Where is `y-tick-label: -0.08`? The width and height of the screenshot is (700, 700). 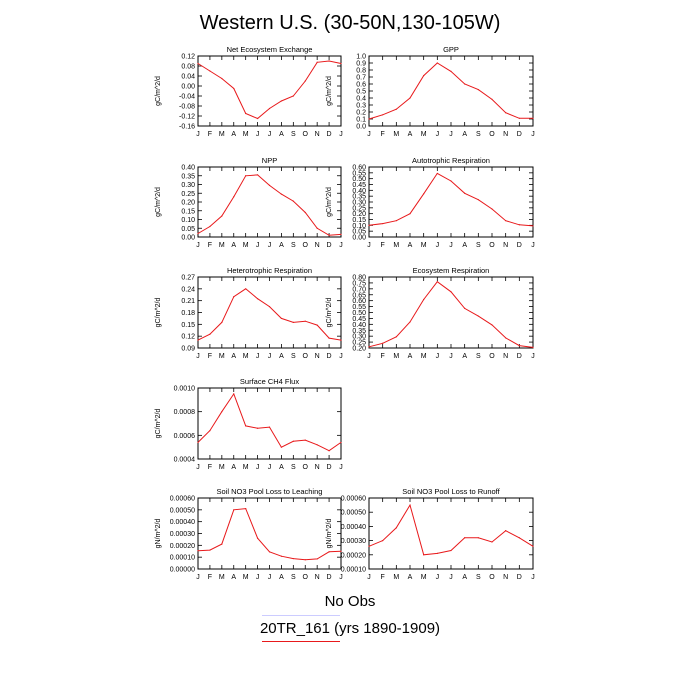
y-tick-label: -0.08 is located at coordinates (187, 107).